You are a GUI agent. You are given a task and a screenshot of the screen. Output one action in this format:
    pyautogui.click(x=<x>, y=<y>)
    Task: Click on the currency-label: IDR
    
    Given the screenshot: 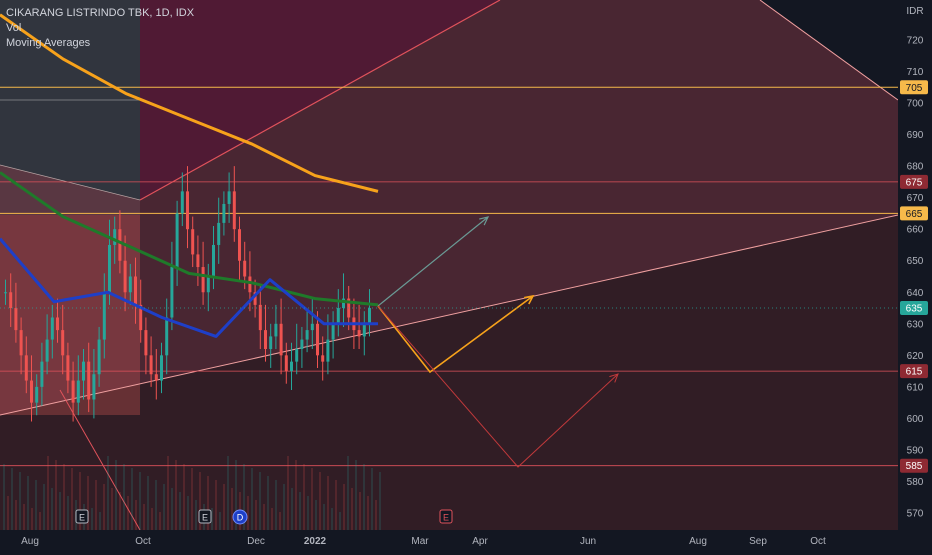 What is the action you would take?
    pyautogui.click(x=914, y=11)
    